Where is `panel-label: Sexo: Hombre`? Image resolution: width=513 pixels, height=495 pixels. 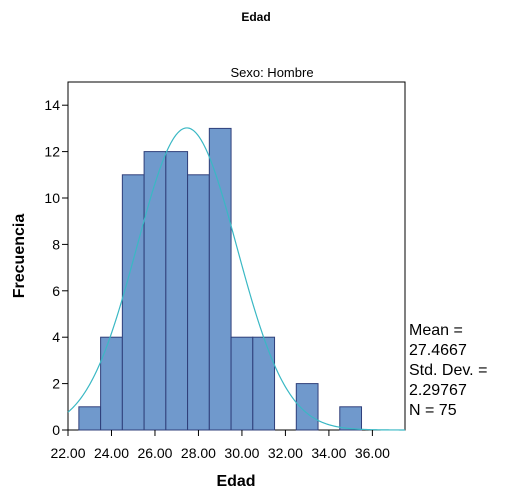
panel-label: Sexo: Hombre is located at coordinates (271, 72).